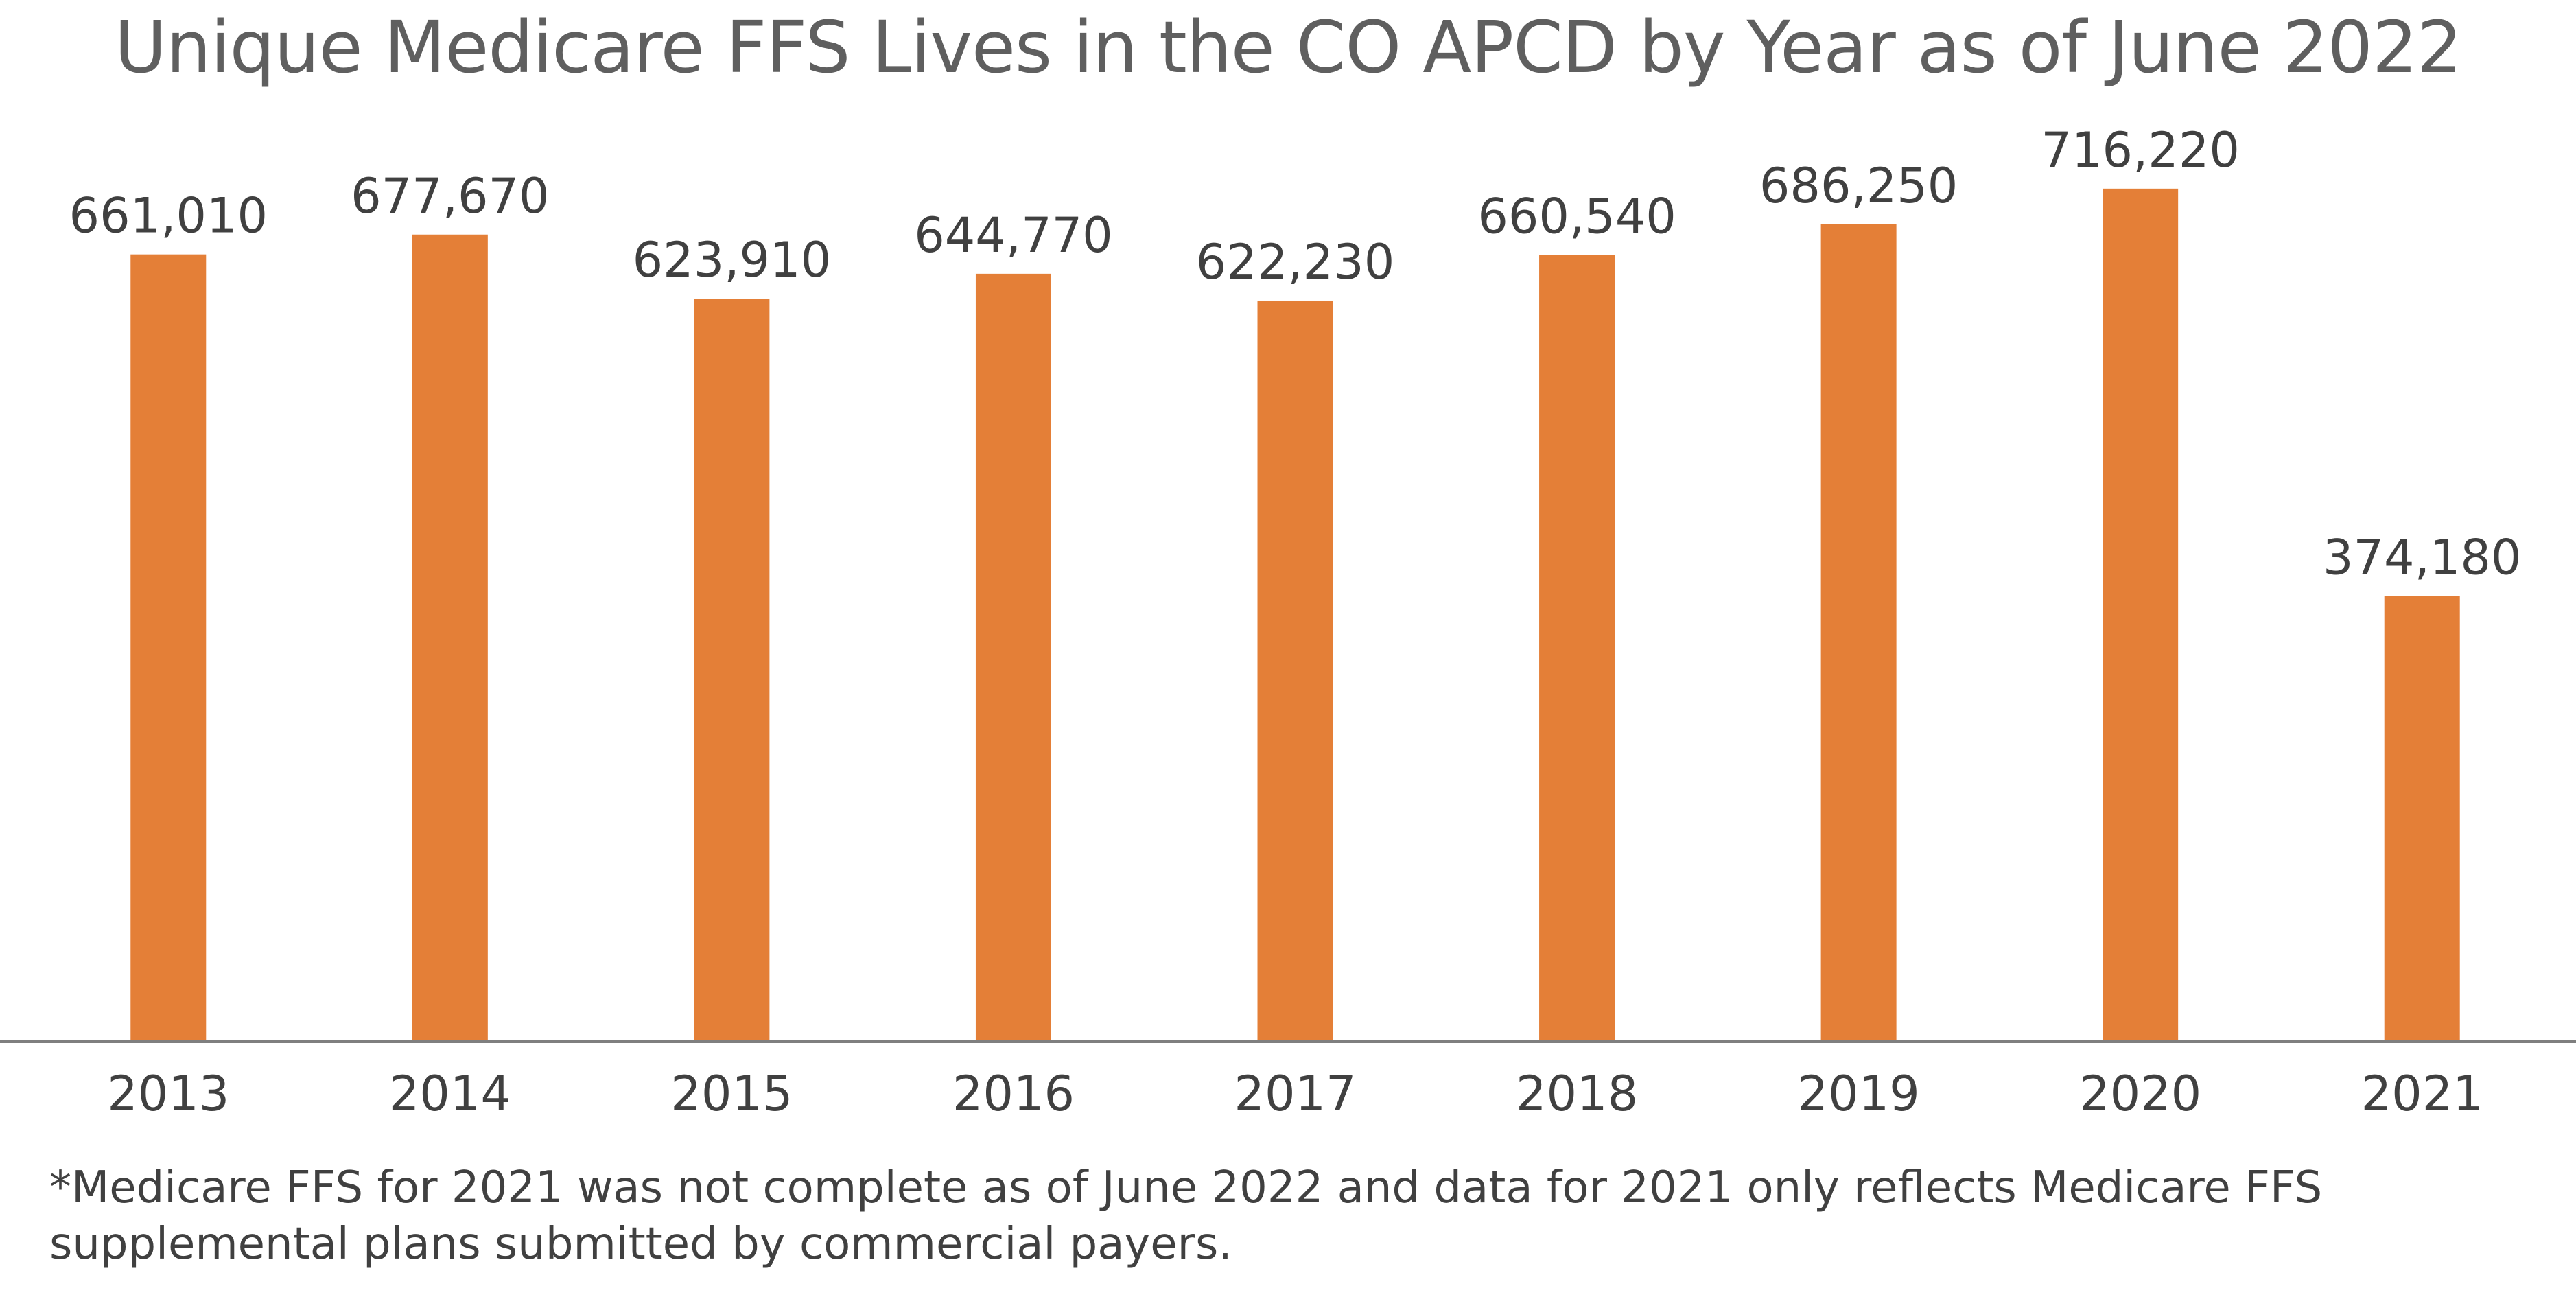 The image size is (2576, 1297). I want to click on x-tick-label-2017: 2017, so click(1295, 1094).